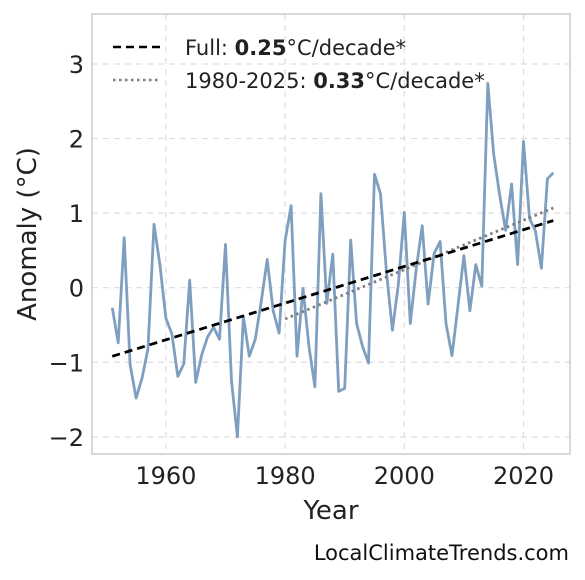 The image size is (585, 580). What do you see at coordinates (76, 214) in the screenshot?
I see `y-tick-label: 1` at bounding box center [76, 214].